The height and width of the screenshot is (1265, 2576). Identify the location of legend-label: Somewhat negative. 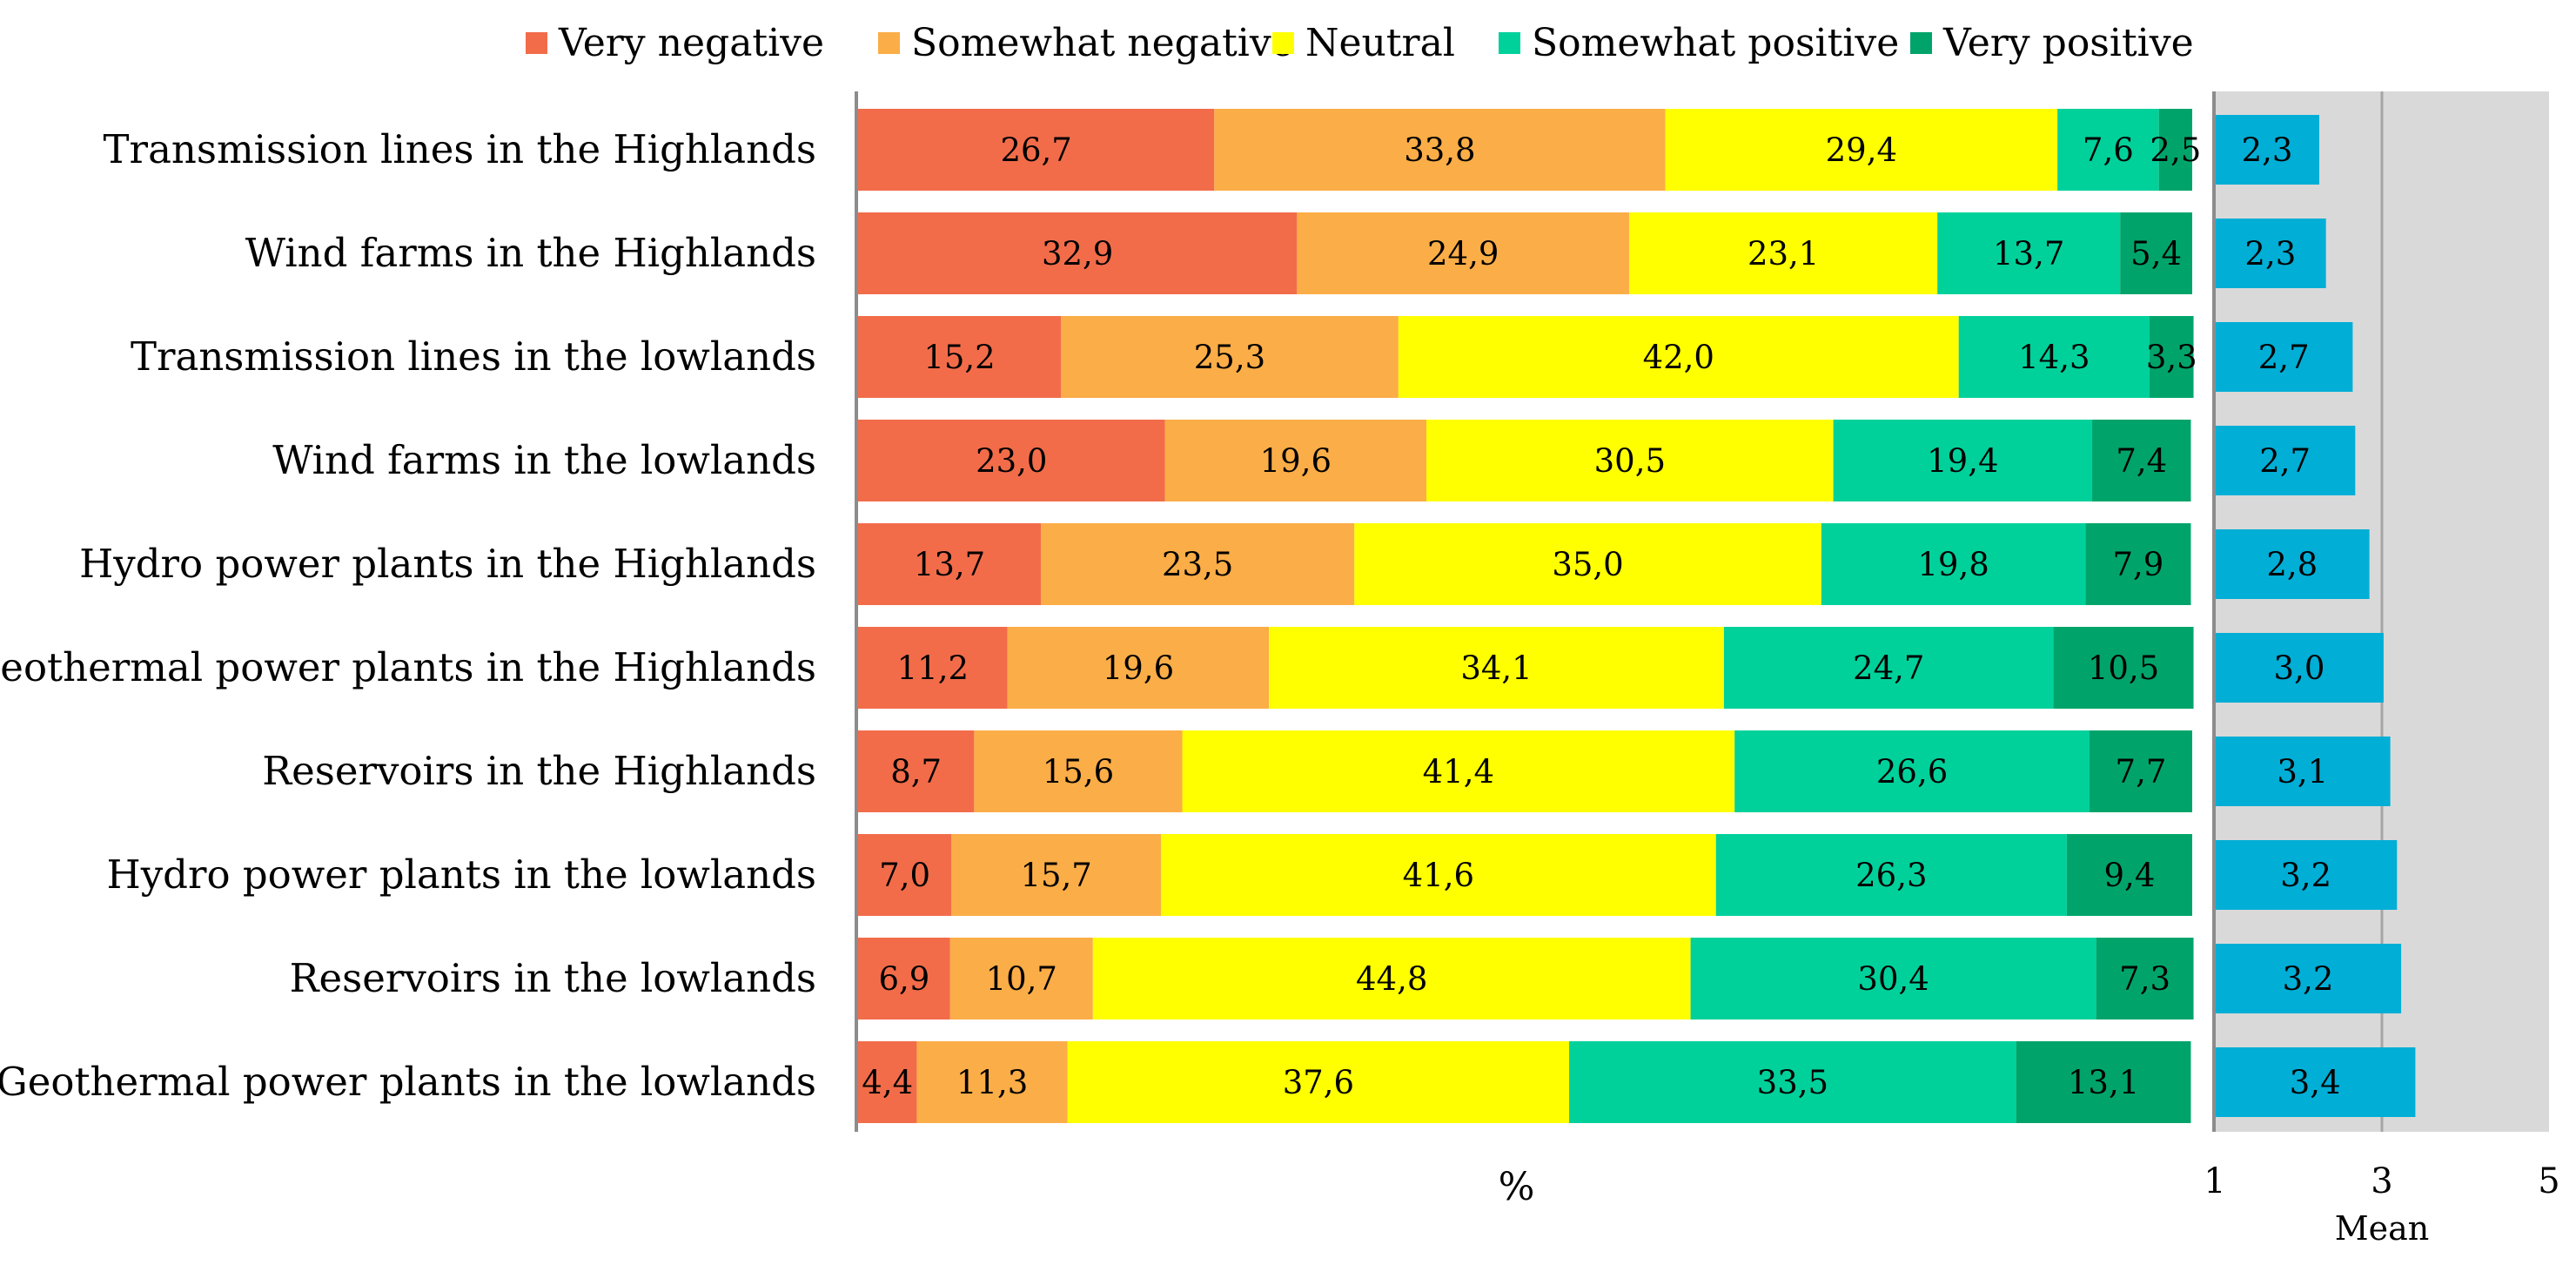
(1102, 43).